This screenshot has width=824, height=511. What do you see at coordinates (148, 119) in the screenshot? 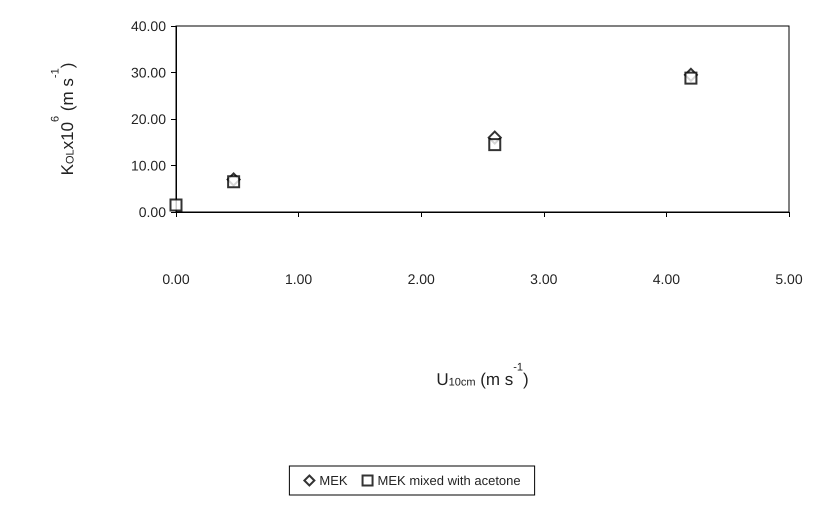
I see `y-tick-label: 20.00` at bounding box center [148, 119].